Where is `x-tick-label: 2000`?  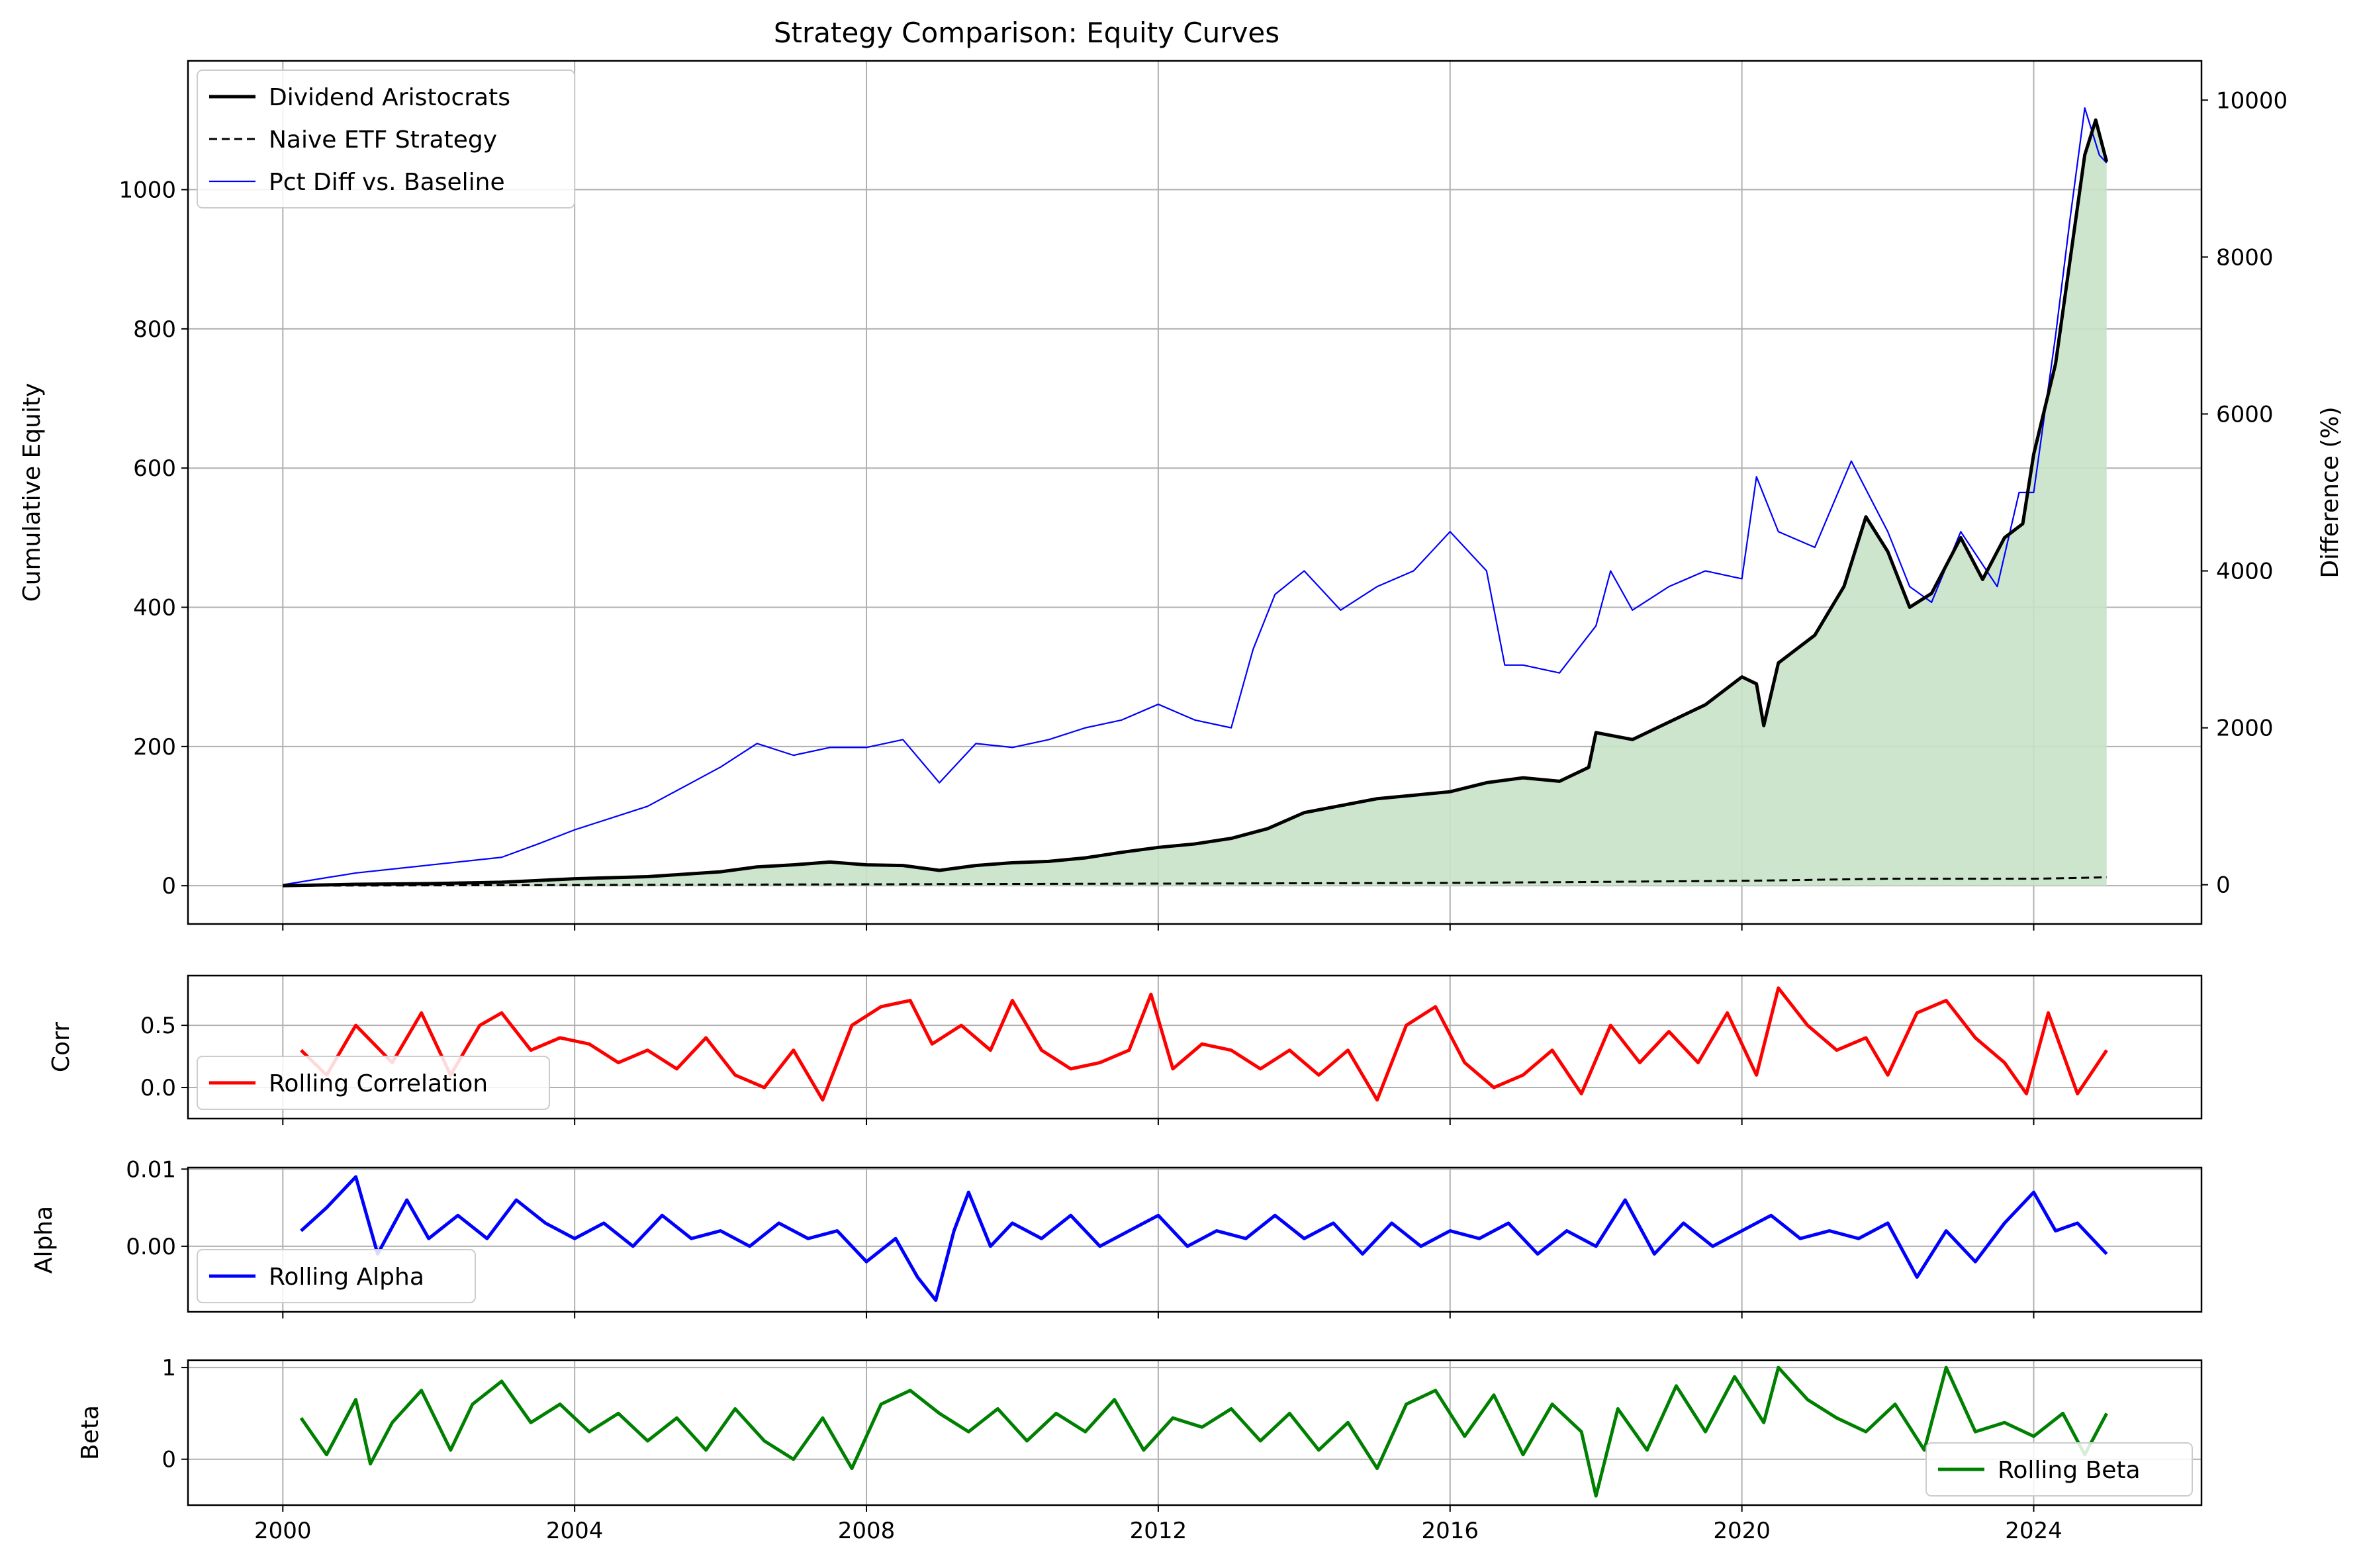 x-tick-label: 2000 is located at coordinates (283, 1531).